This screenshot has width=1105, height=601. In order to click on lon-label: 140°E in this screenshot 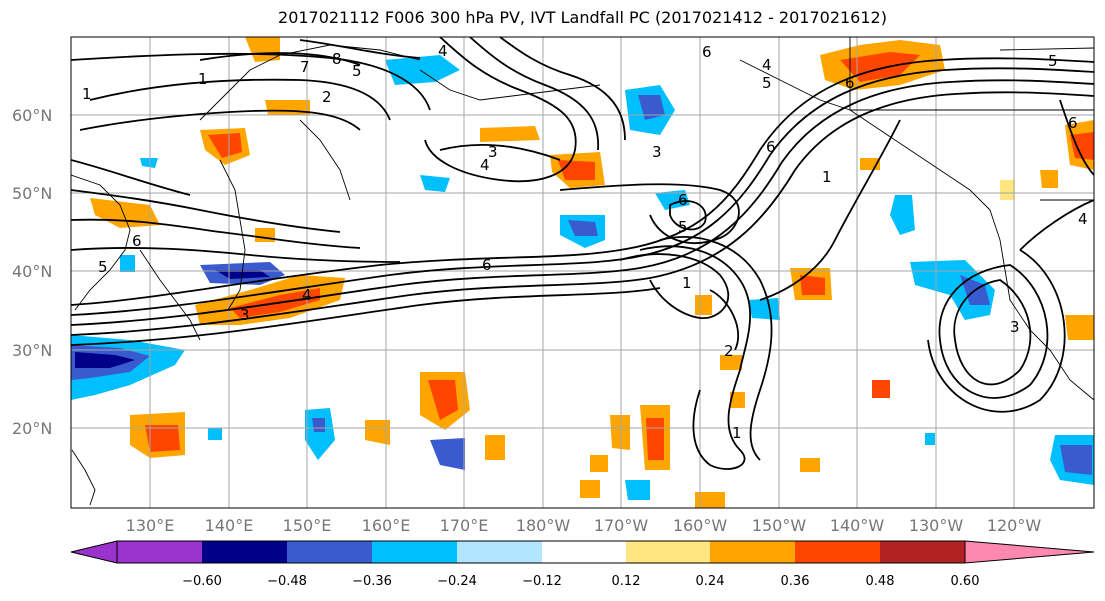, I will do `click(229, 525)`.